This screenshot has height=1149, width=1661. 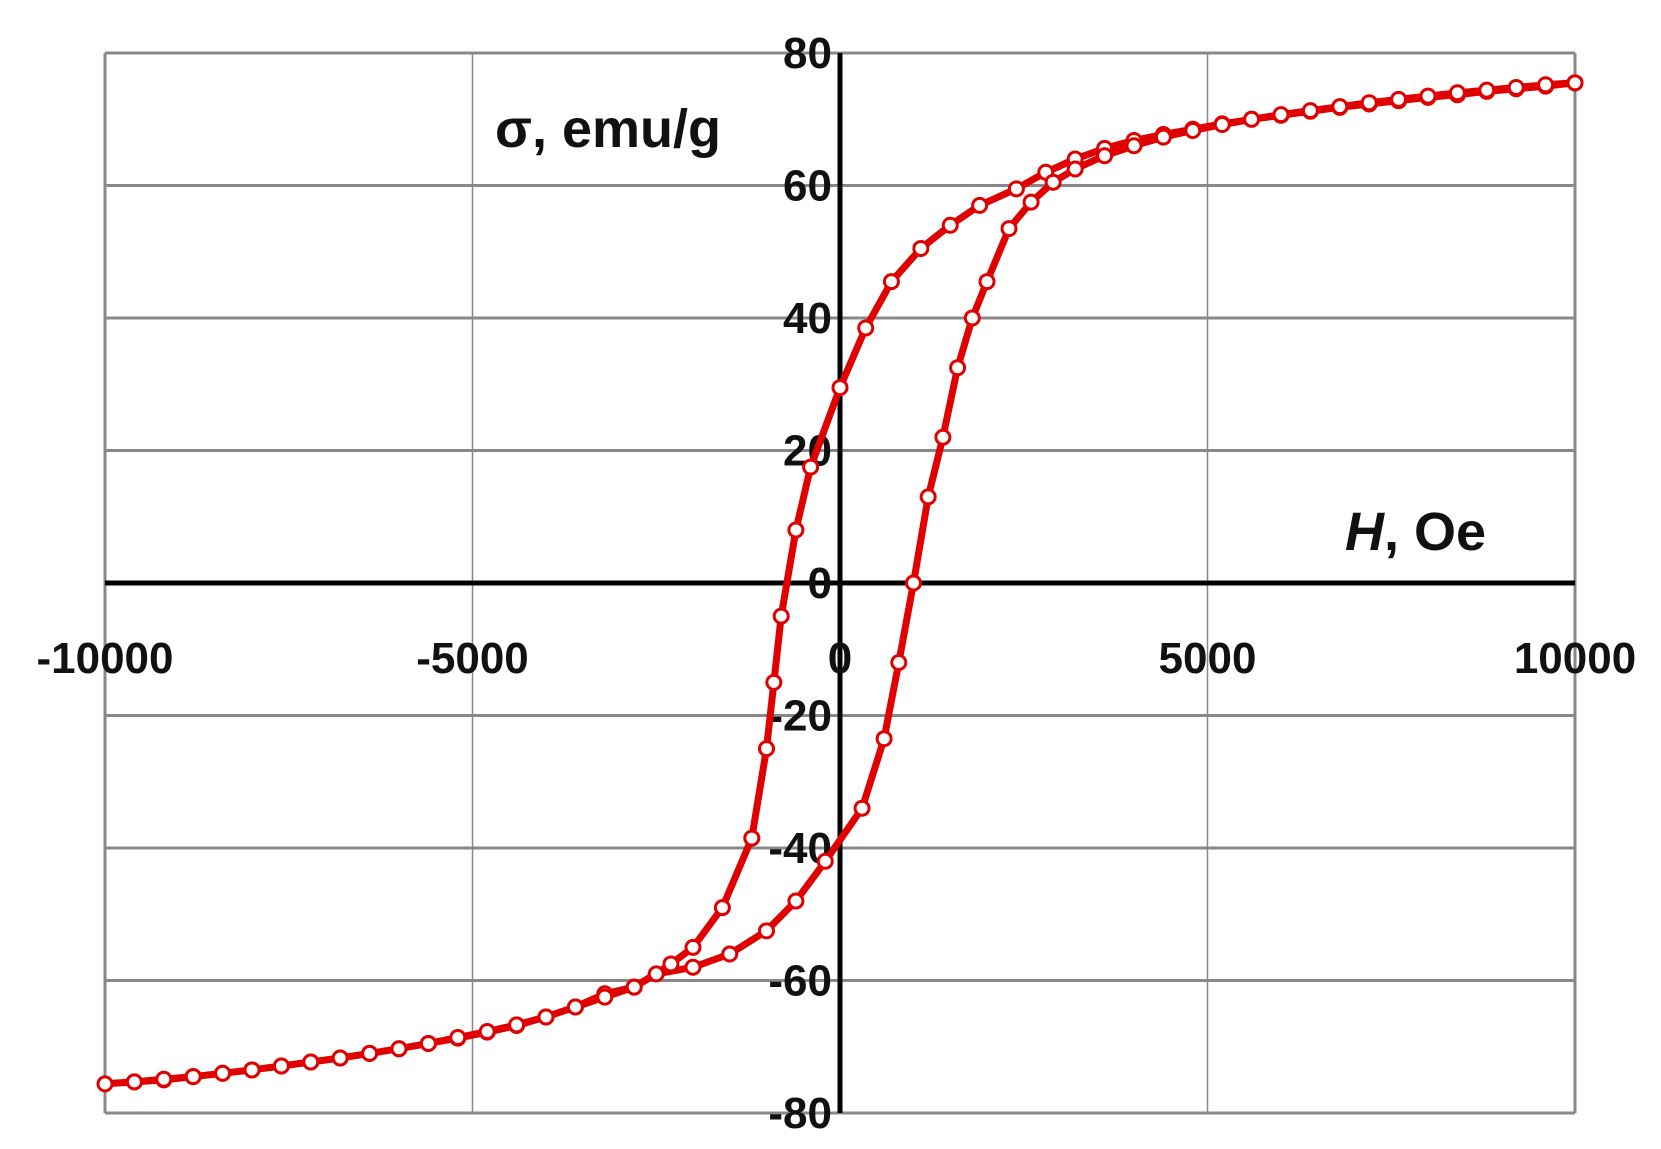 I want to click on x-tick-label: 10000, so click(x=1575, y=658).